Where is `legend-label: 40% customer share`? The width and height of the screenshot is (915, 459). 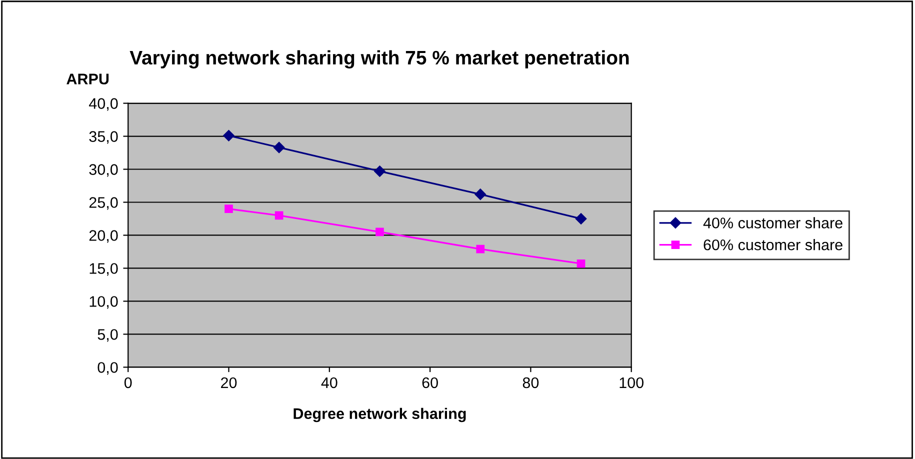 legend-label: 40% customer share is located at coordinates (772, 222).